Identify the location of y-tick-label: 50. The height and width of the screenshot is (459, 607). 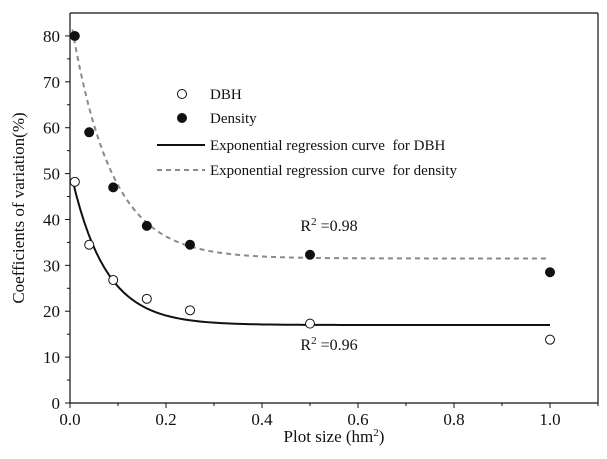
(51, 174).